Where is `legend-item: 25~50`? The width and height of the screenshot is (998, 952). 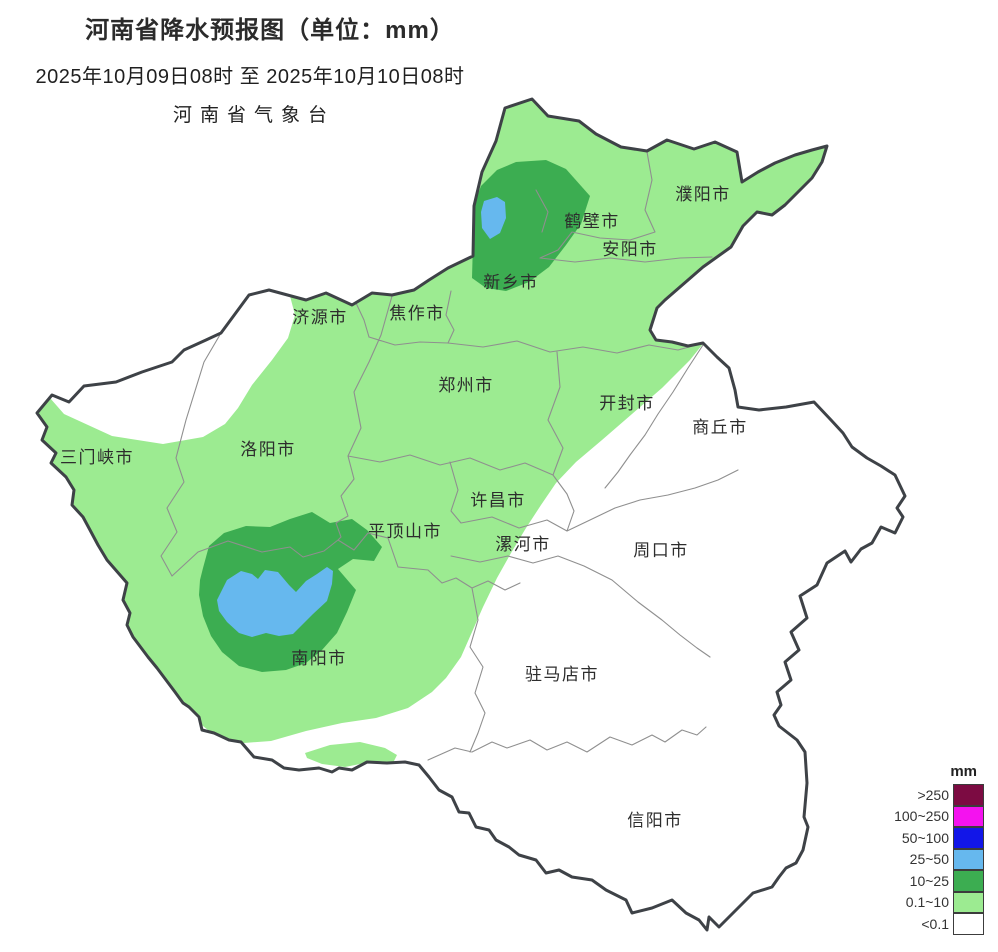 legend-item: 25~50 is located at coordinates (939, 859).